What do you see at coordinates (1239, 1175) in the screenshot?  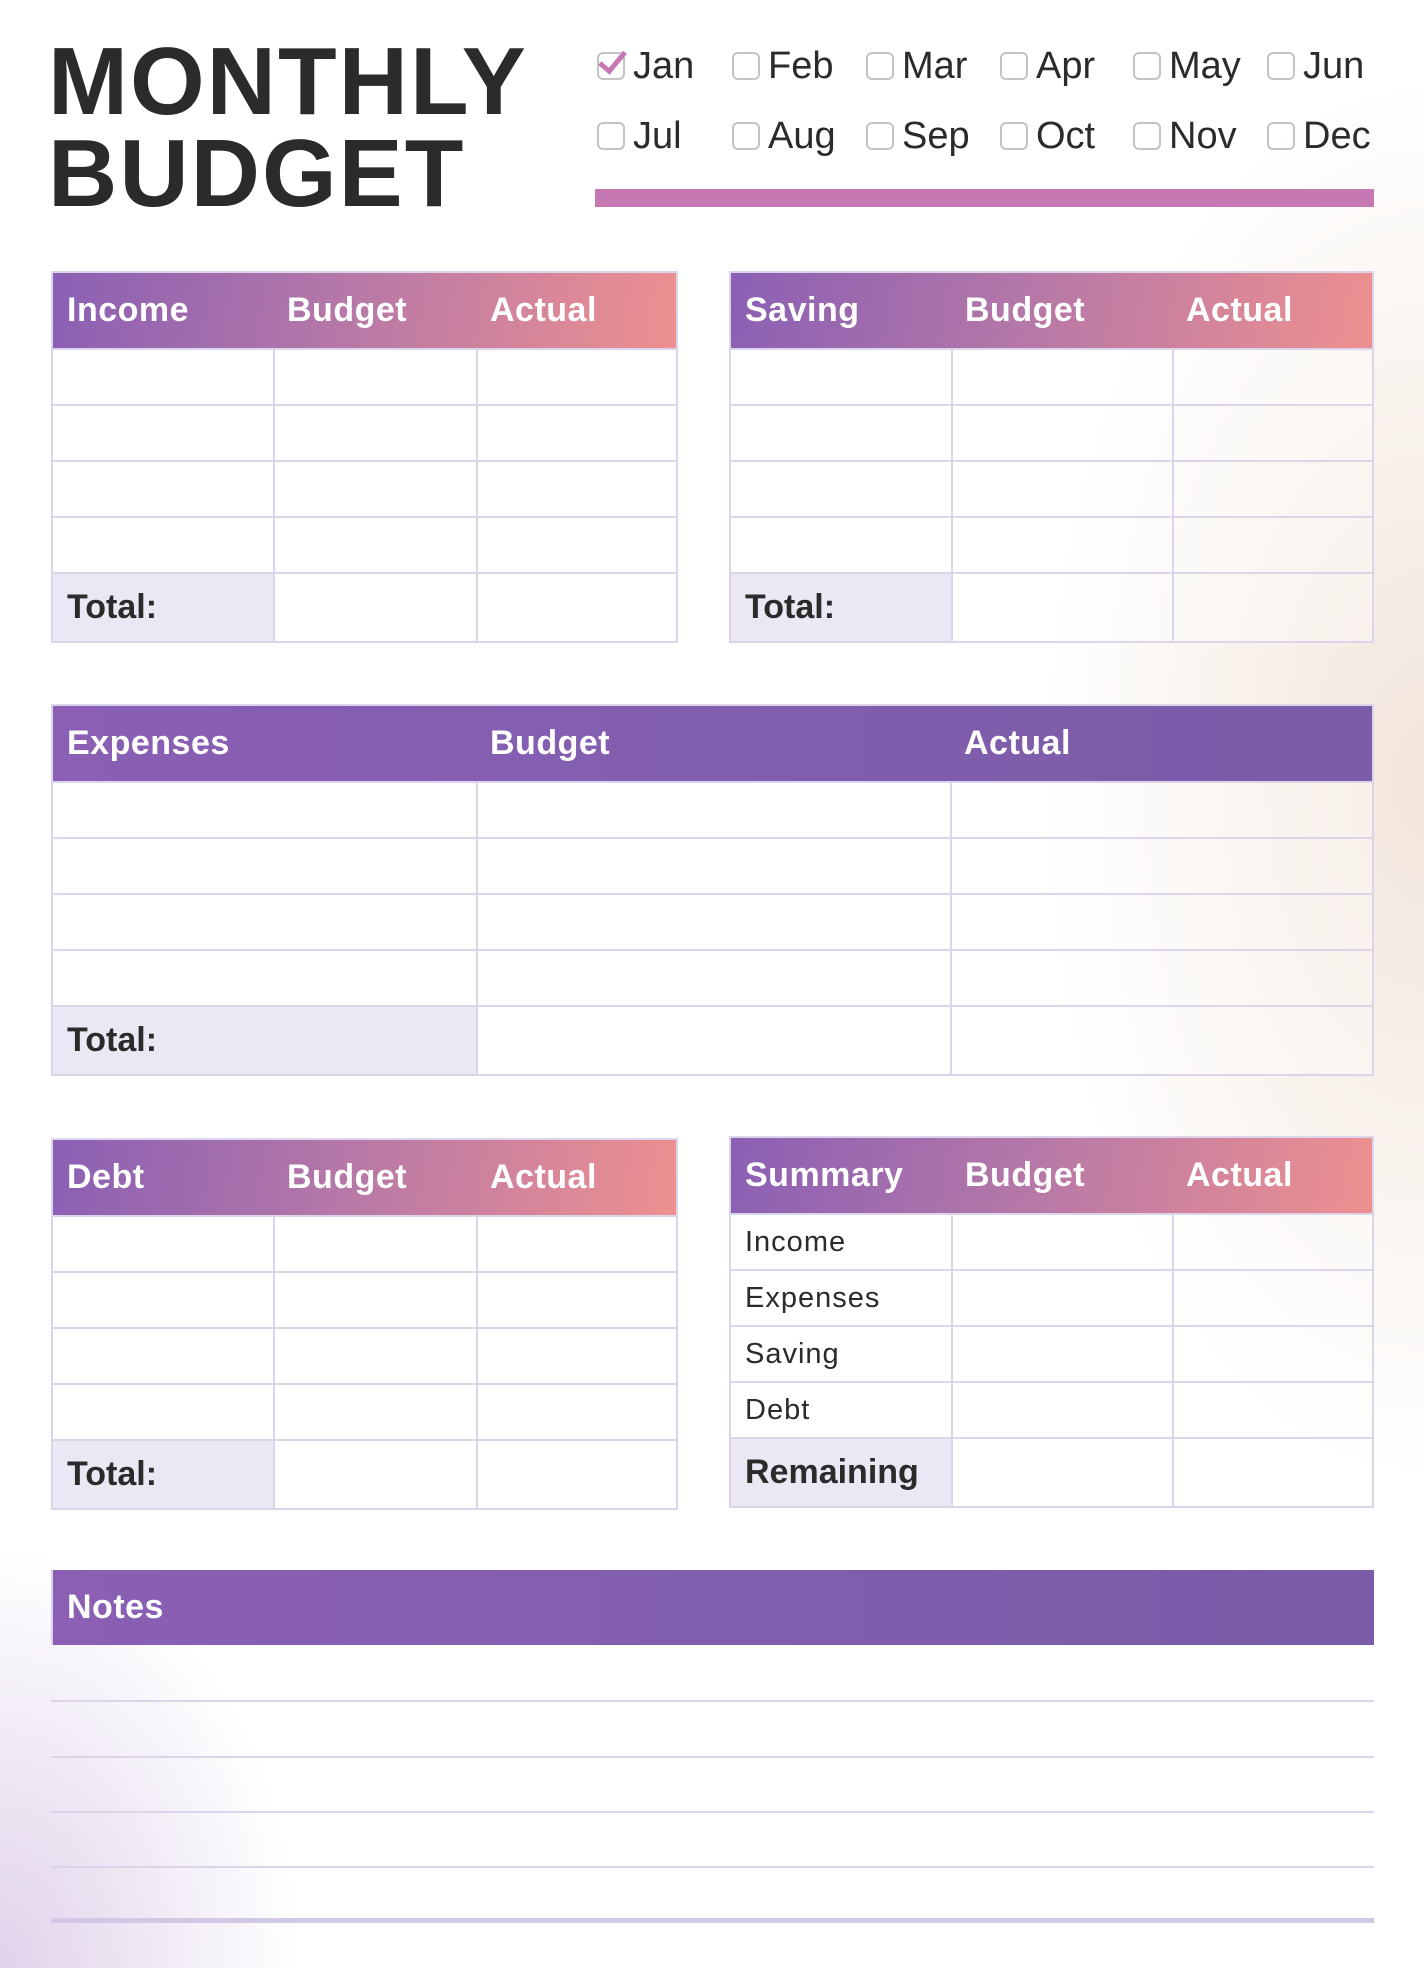 I see `summary-header-actual: Actual` at bounding box center [1239, 1175].